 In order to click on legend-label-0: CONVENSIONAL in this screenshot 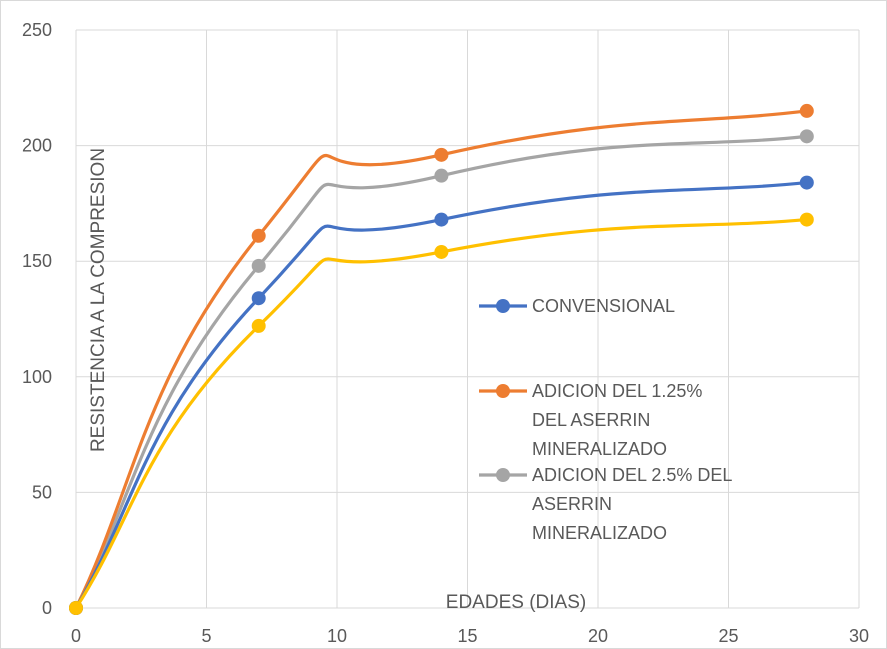, I will do `click(603, 306)`.